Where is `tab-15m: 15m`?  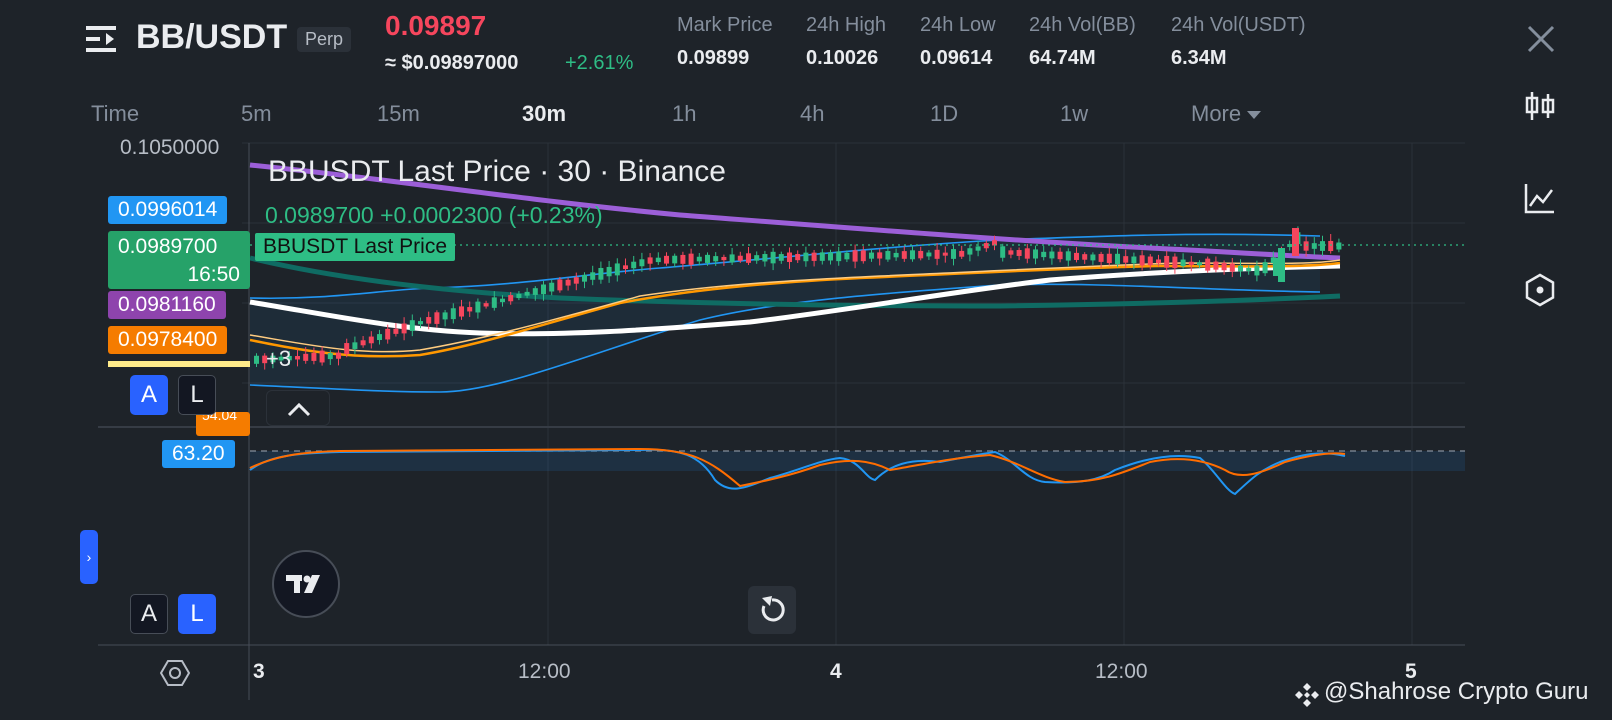 tab-15m: 15m is located at coordinates (398, 113).